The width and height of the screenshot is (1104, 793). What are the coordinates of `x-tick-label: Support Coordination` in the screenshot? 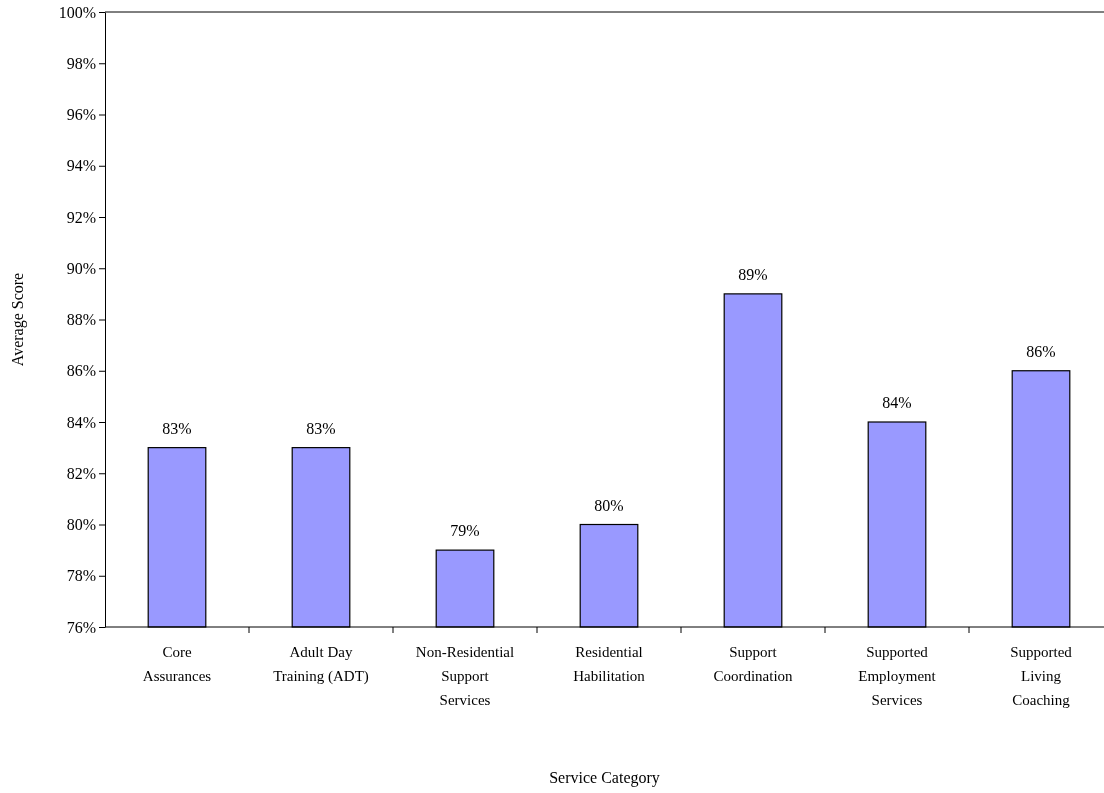 It's located at (753, 664).